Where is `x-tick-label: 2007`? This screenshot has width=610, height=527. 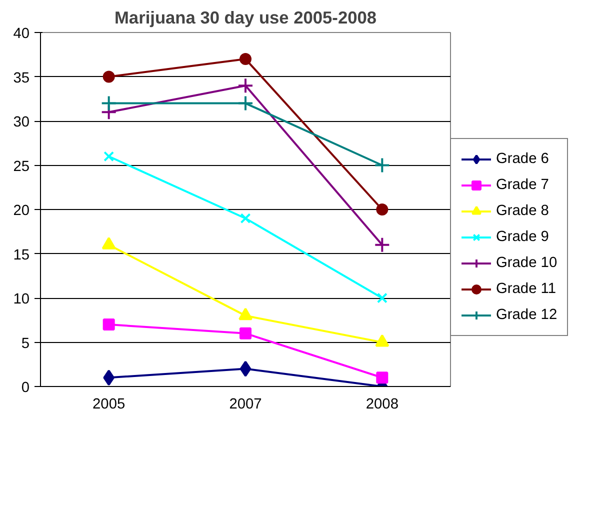
x-tick-label: 2007 is located at coordinates (245, 404).